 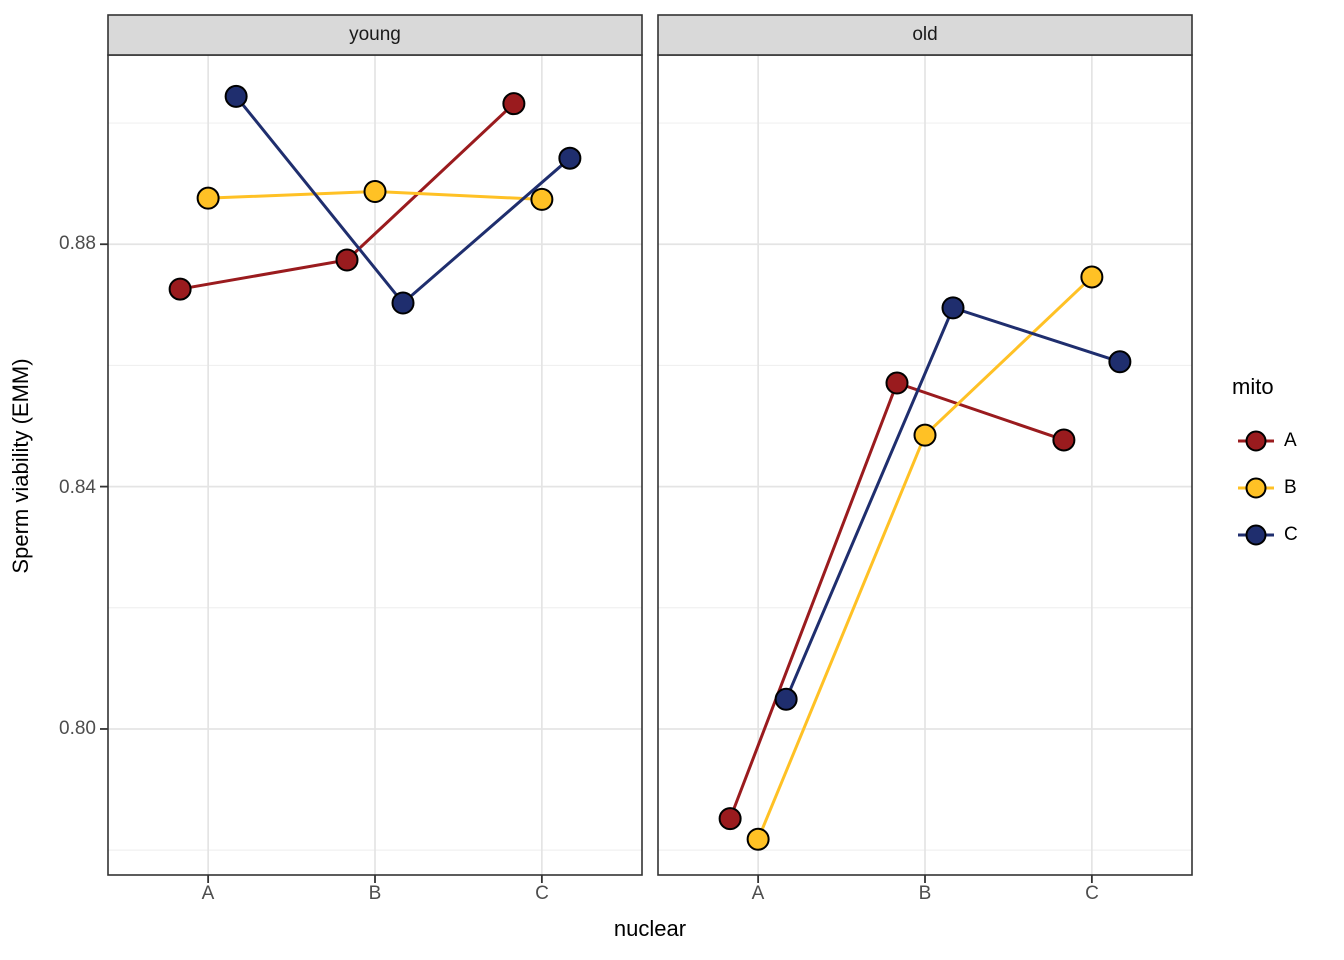 What do you see at coordinates (953, 308) in the screenshot?
I see `chart-point-old-mito-C-B` at bounding box center [953, 308].